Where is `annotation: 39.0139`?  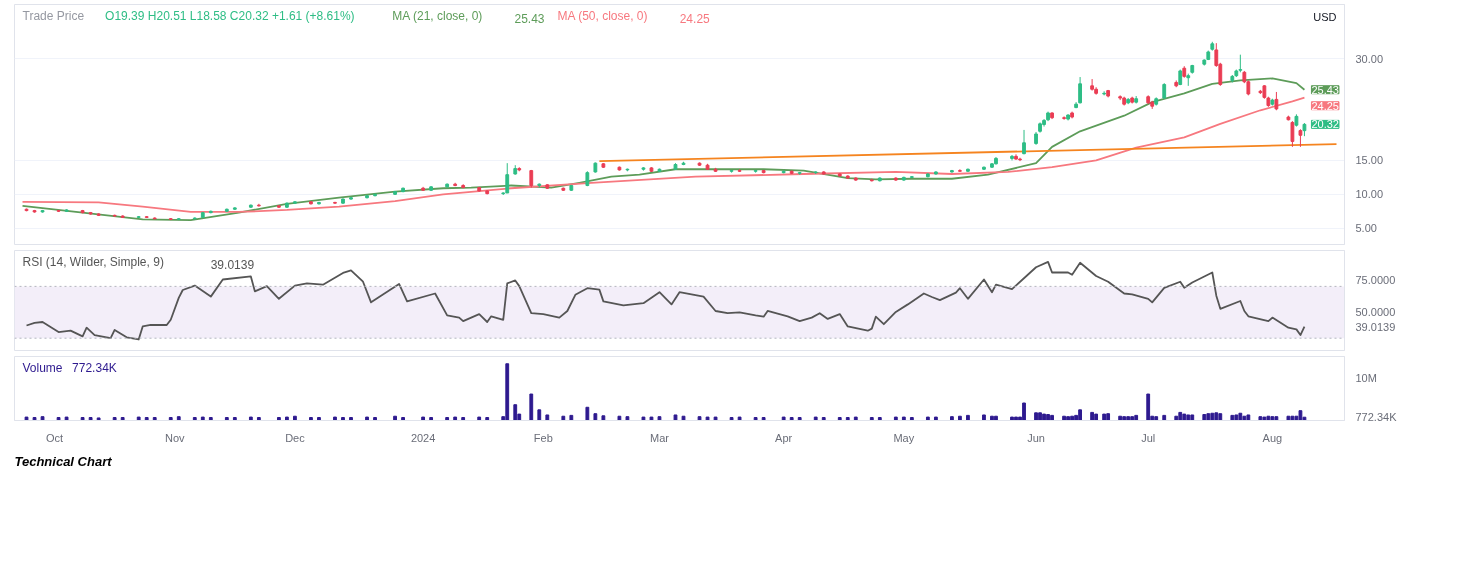
annotation: 39.0139 is located at coordinates (232, 264).